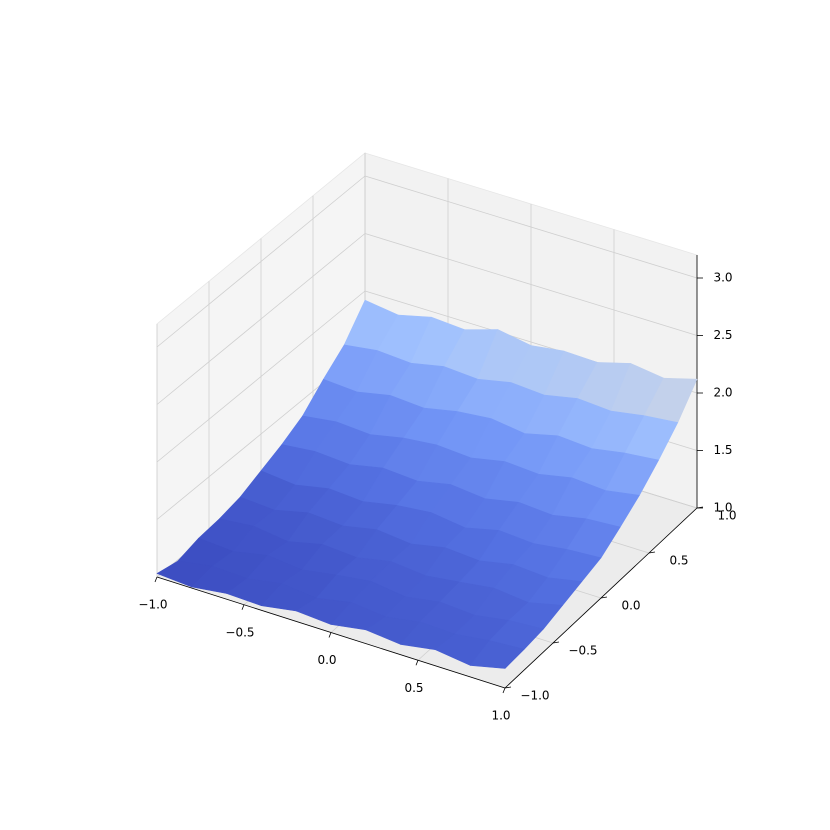  What do you see at coordinates (722, 278) in the screenshot?
I see `z-tick-label: 3.0` at bounding box center [722, 278].